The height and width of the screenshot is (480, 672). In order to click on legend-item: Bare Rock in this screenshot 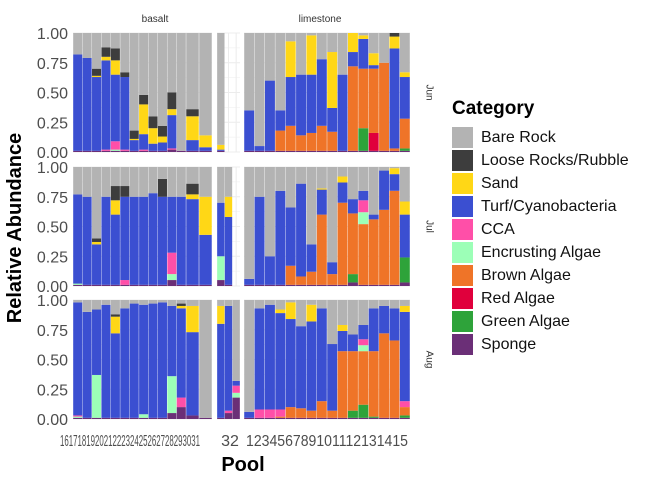, I will do `click(540, 137)`.